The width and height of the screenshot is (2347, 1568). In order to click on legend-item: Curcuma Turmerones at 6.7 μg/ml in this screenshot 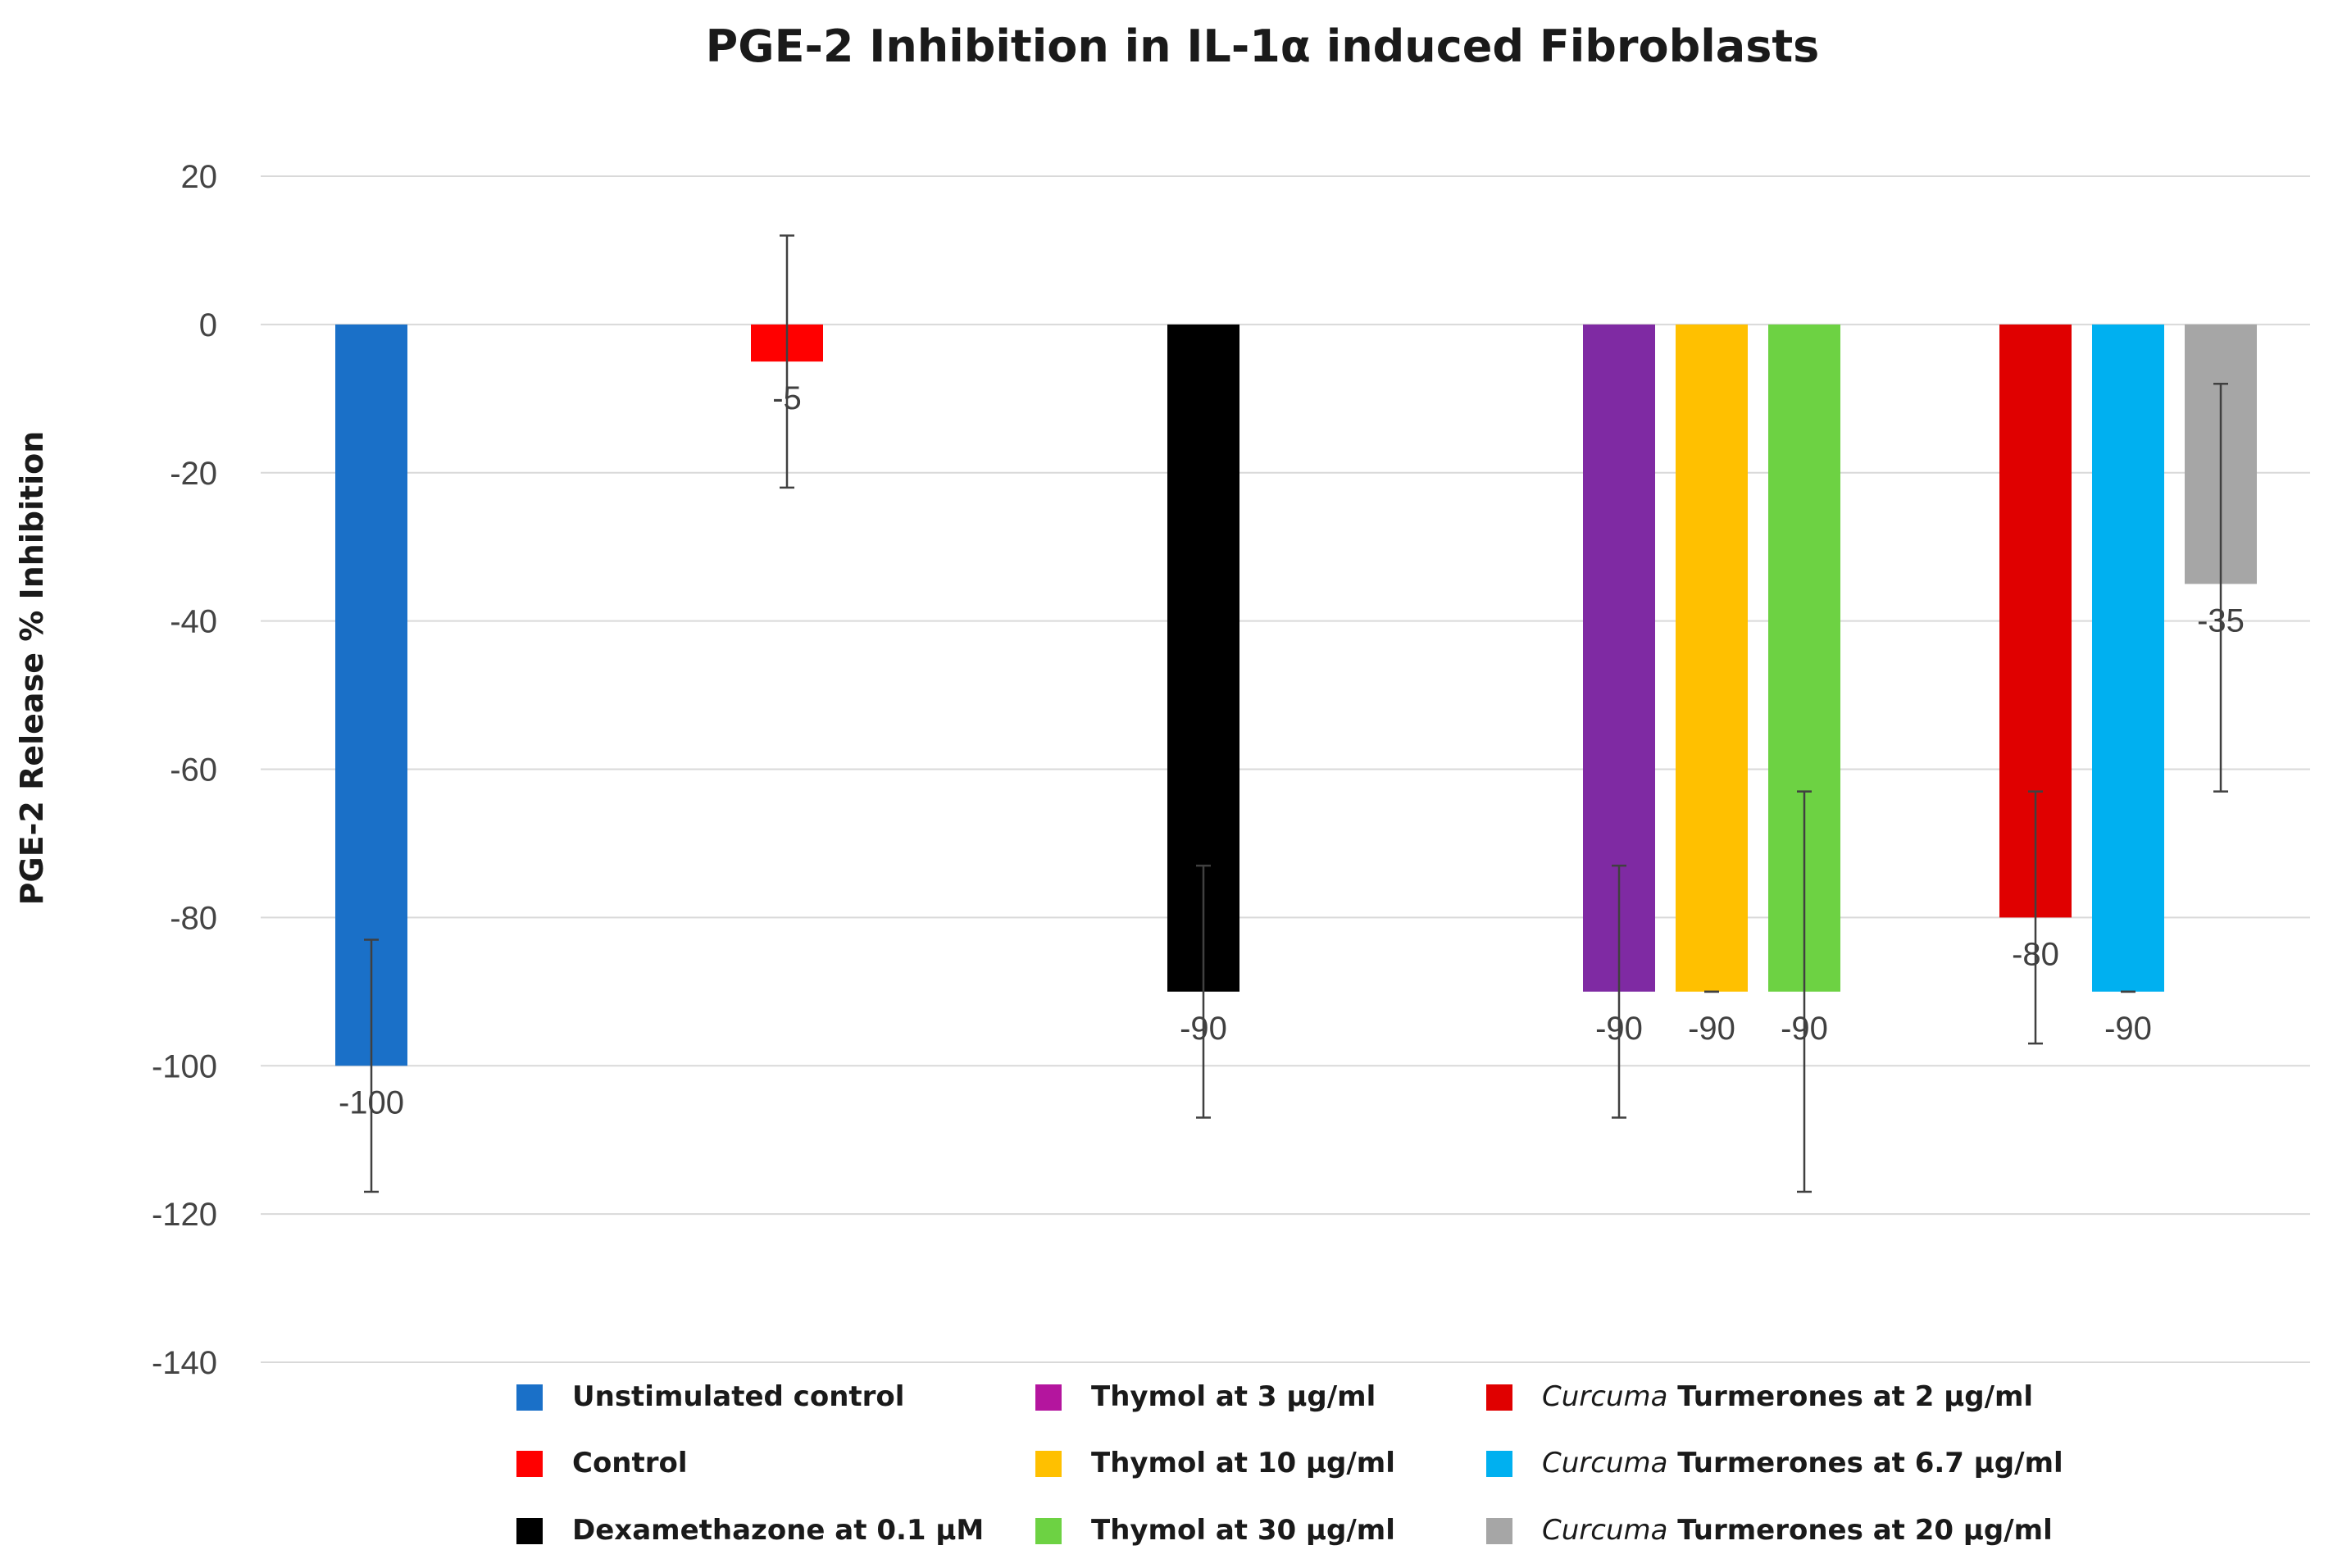, I will do `click(1774, 1463)`.